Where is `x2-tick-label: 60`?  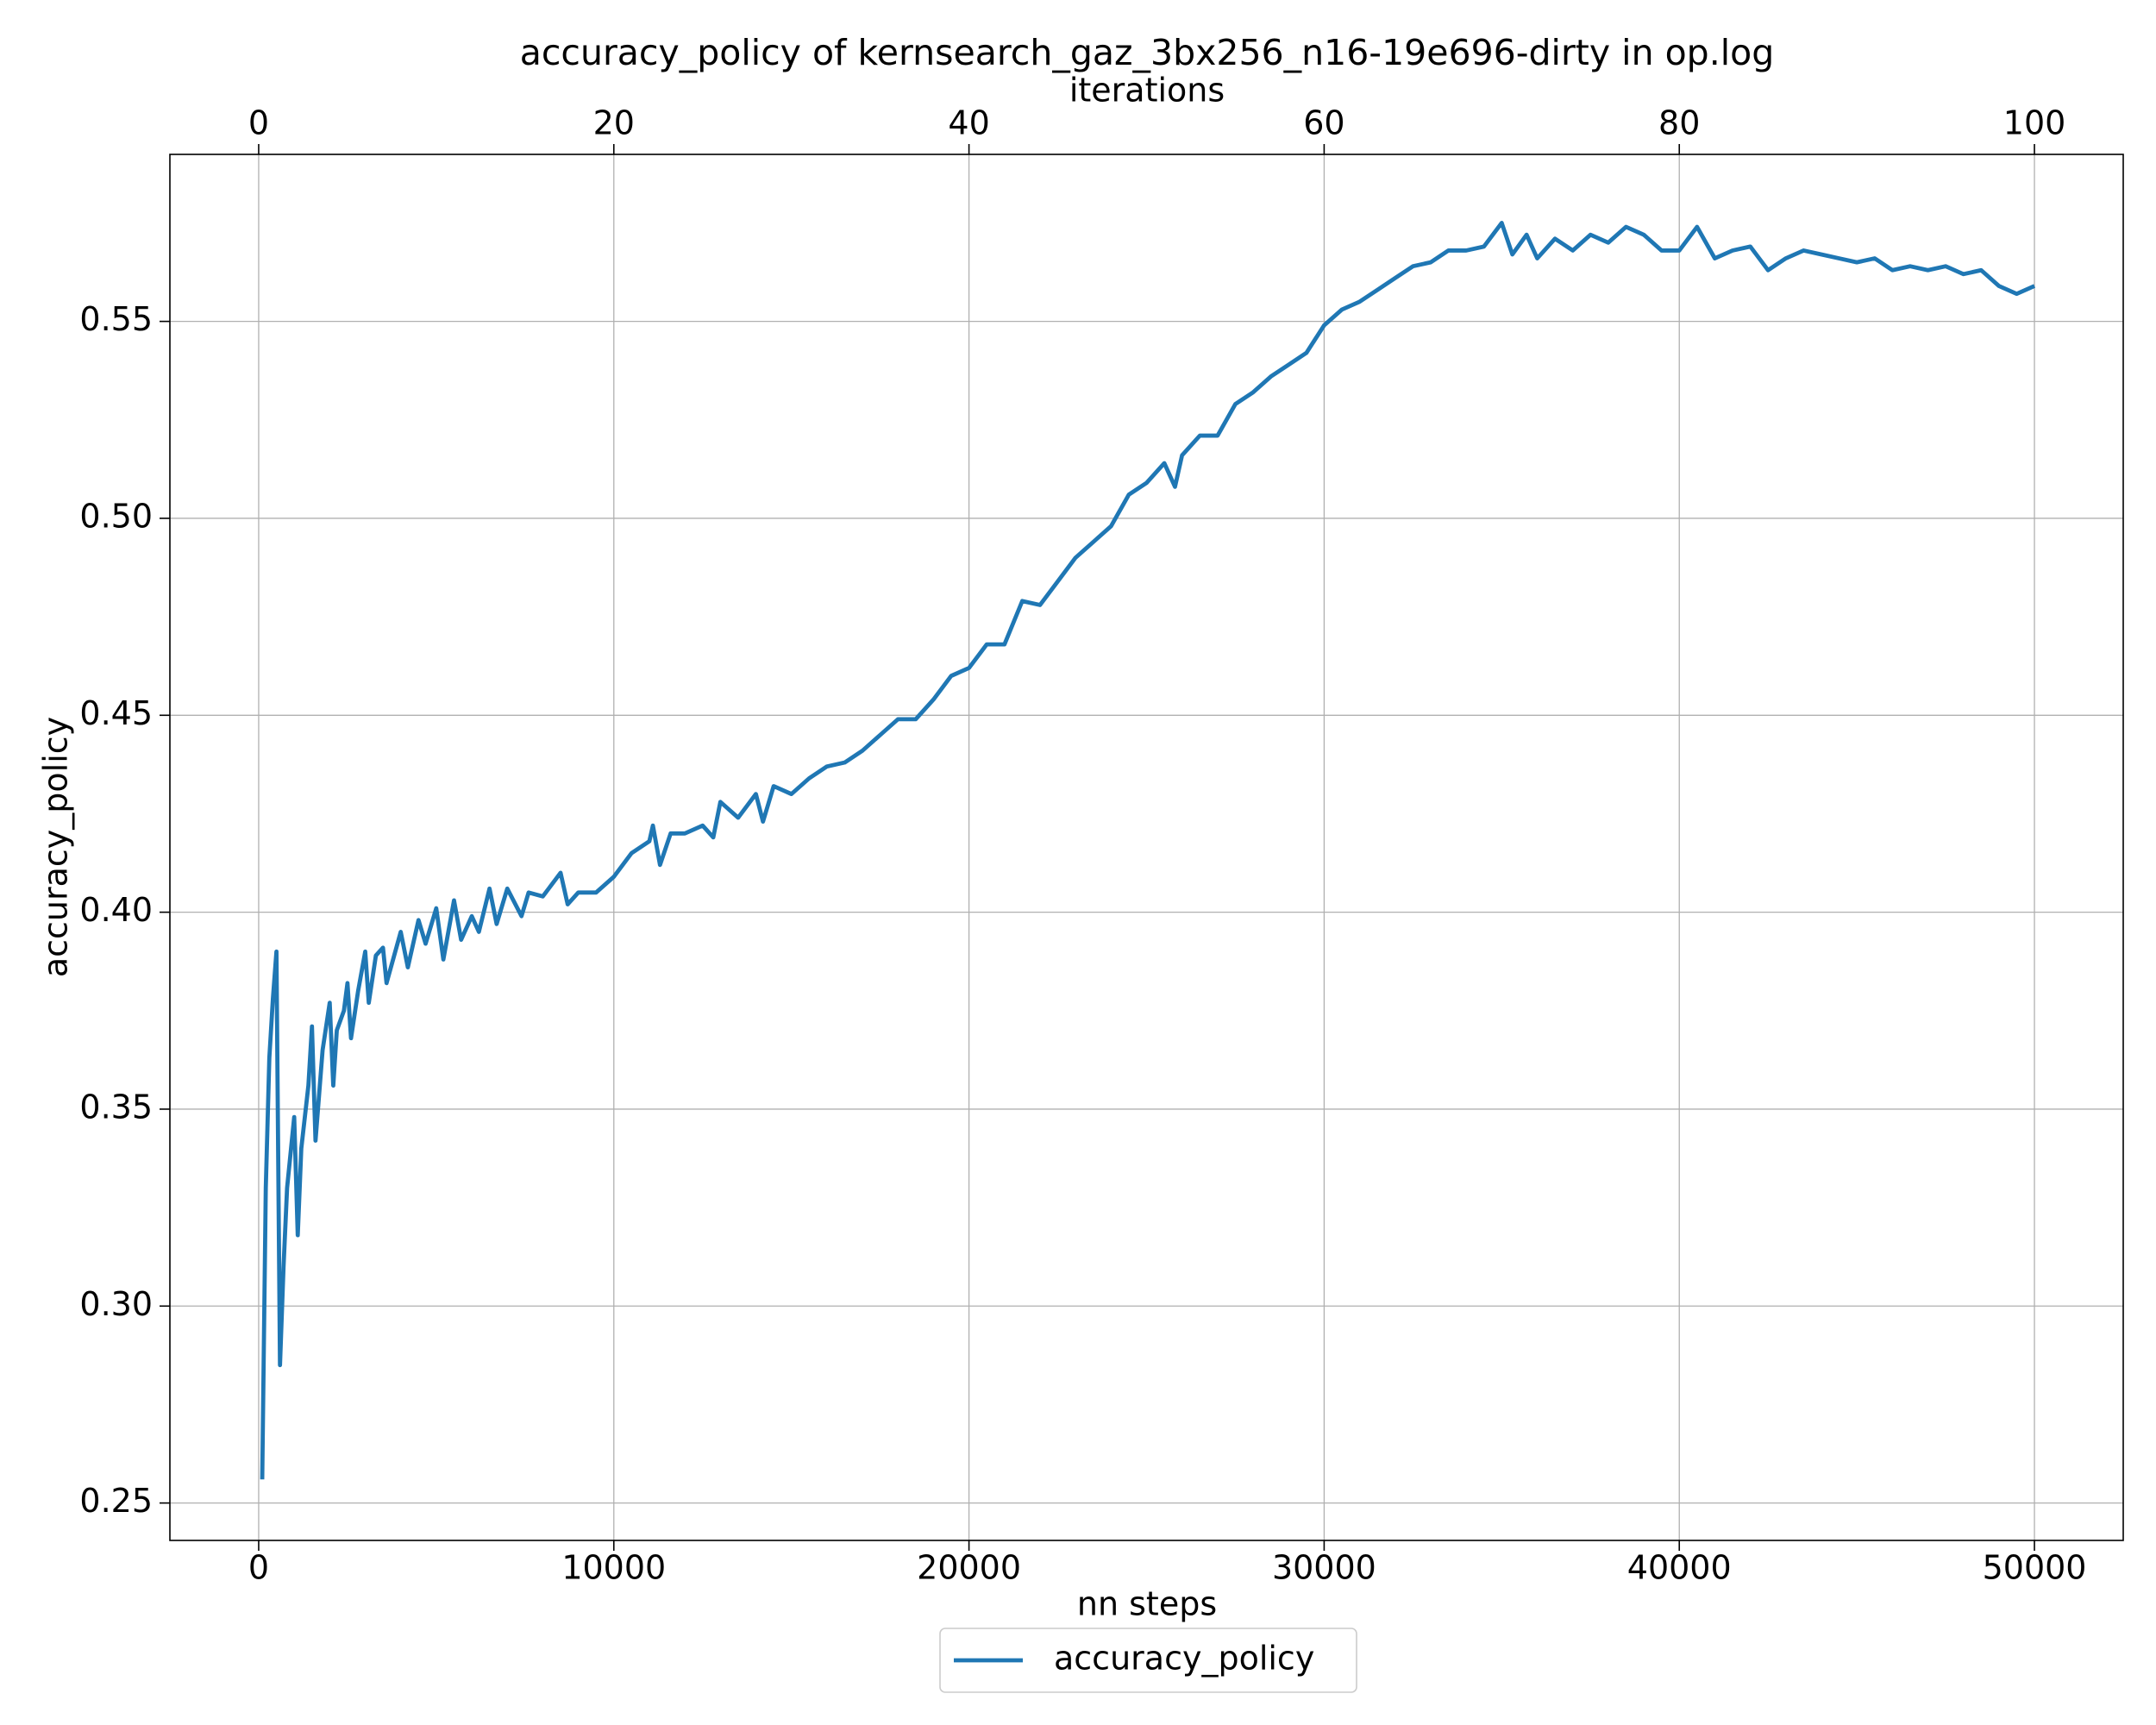
x2-tick-label: 60 is located at coordinates (1323, 123).